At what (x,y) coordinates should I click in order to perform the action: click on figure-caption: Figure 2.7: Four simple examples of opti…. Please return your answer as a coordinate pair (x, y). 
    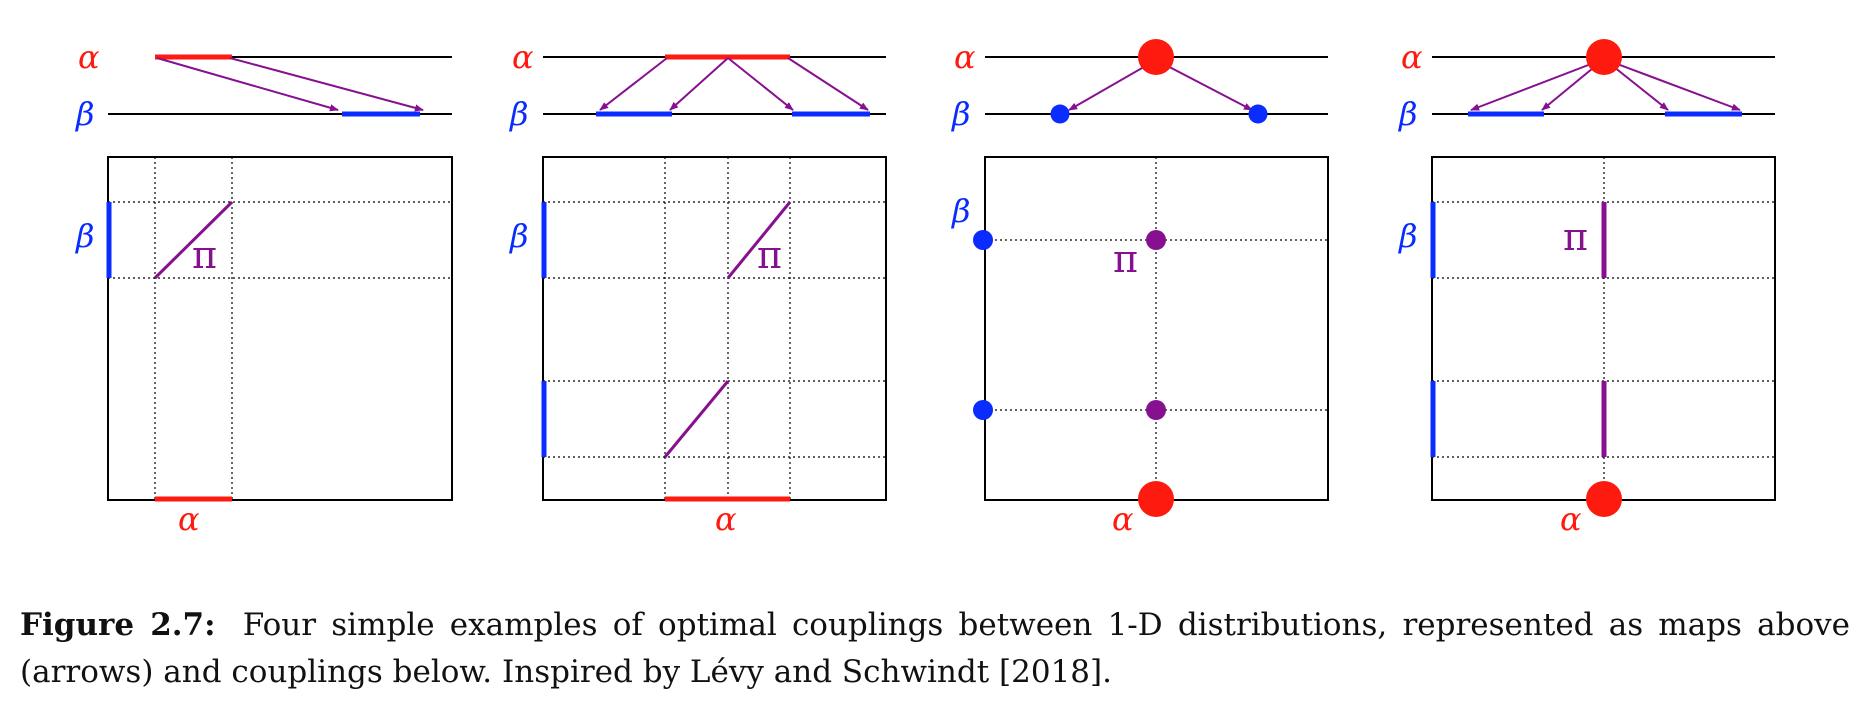
    Looking at the image, I should click on (935, 649).